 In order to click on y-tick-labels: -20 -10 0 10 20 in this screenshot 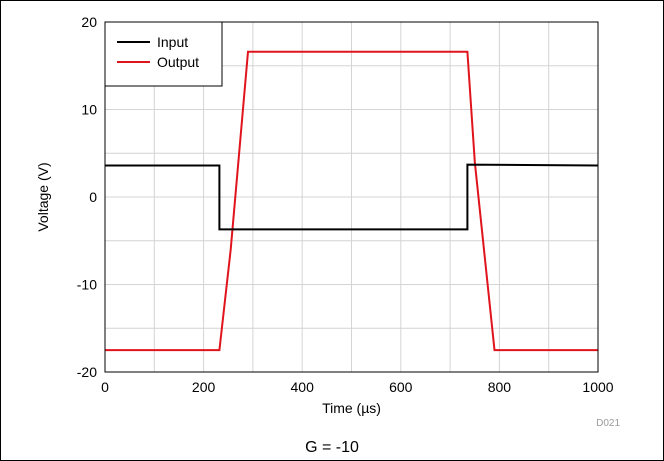, I will do `click(87, 197)`.